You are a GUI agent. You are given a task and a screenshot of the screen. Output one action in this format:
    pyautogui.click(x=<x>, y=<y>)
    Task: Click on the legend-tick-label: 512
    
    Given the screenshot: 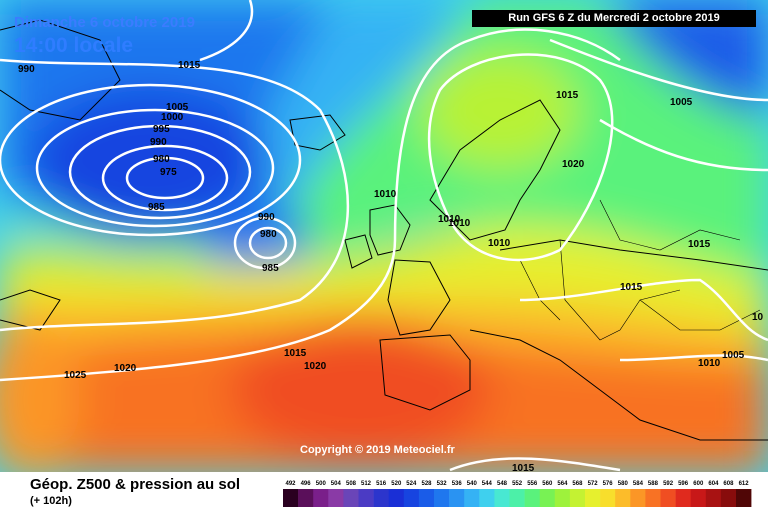 What is the action you would take?
    pyautogui.click(x=366, y=484)
    